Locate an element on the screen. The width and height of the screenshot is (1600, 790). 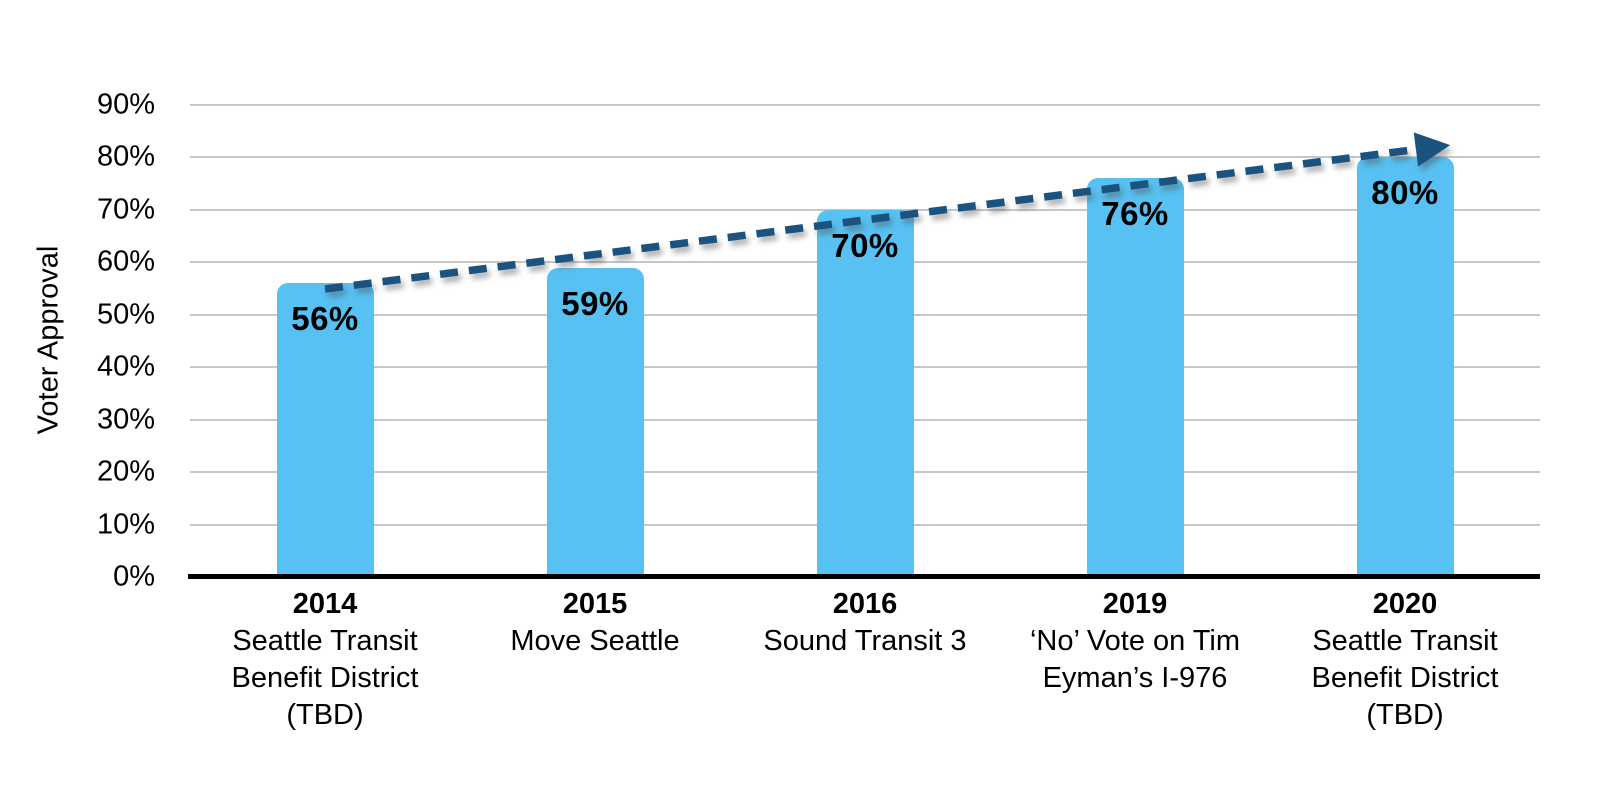
y-tick-label: 50% is located at coordinates (125, 314).